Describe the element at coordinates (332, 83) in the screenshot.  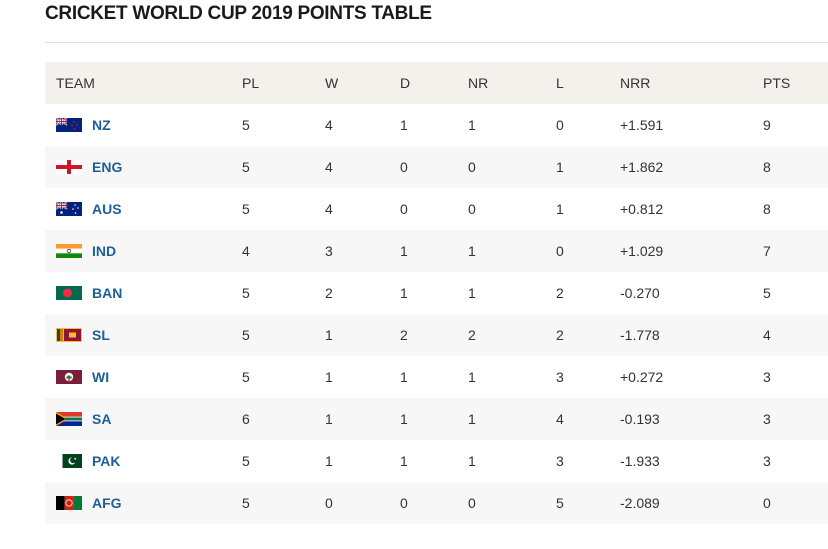
I see `header-w: W` at that location.